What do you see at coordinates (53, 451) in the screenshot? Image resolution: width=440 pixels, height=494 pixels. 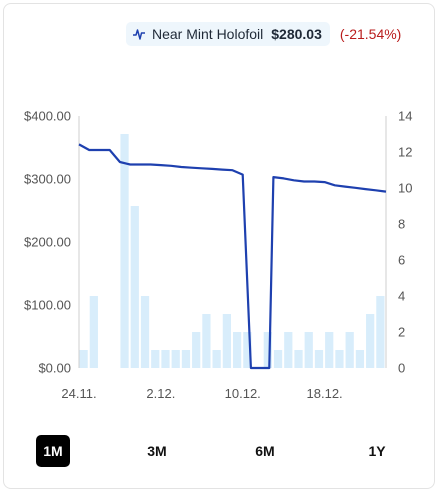 I see `range-button-1m: 1M` at bounding box center [53, 451].